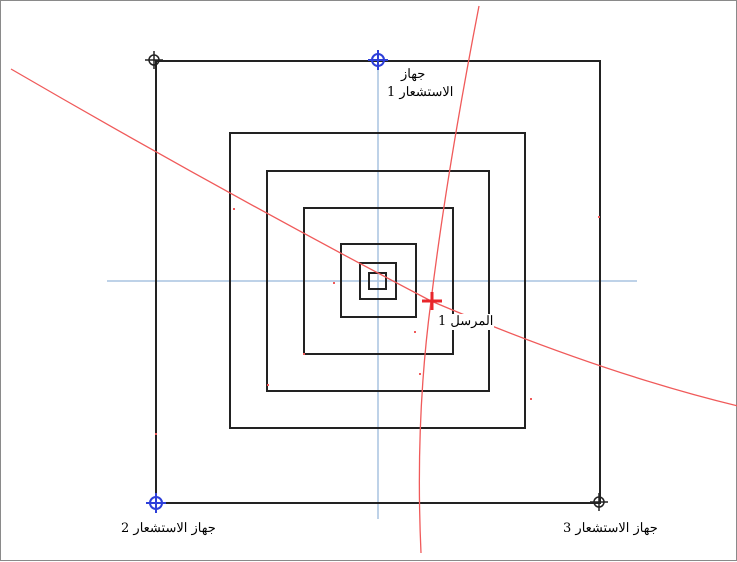 The height and width of the screenshot is (562, 737). Describe the element at coordinates (154, 60) in the screenshot. I see `corner-crosshair-icon` at that location.